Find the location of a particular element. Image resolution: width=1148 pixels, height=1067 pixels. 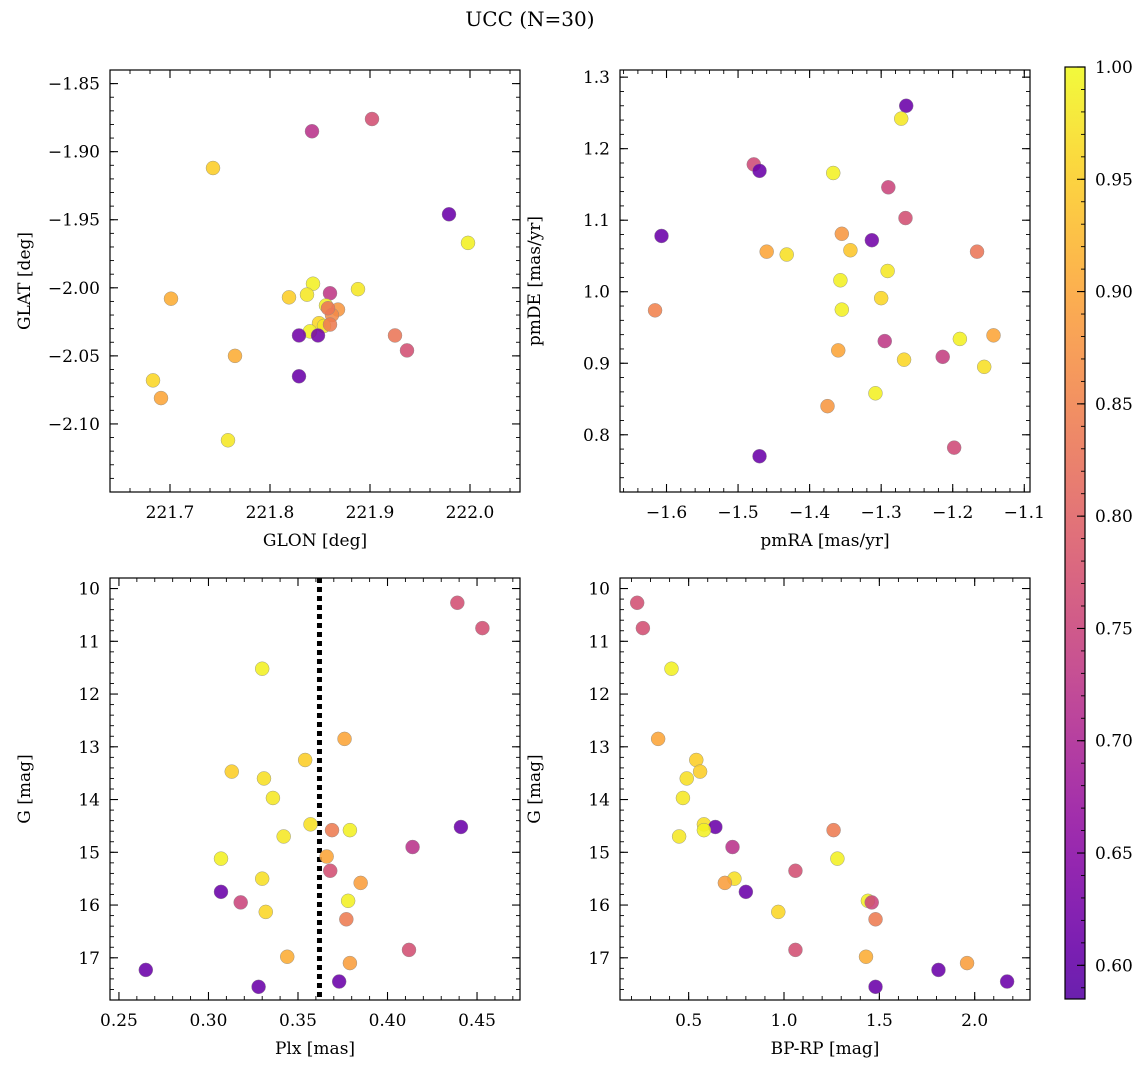

colorbar-tick-label: 0.65 is located at coordinates (1114, 854).